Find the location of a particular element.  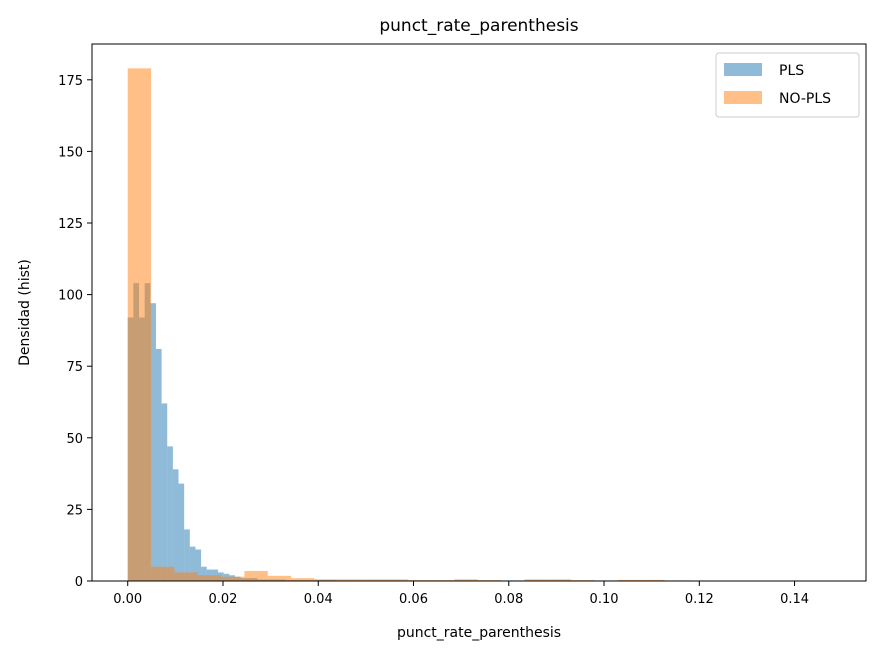

y-tick-label: 75 is located at coordinates (74, 367).